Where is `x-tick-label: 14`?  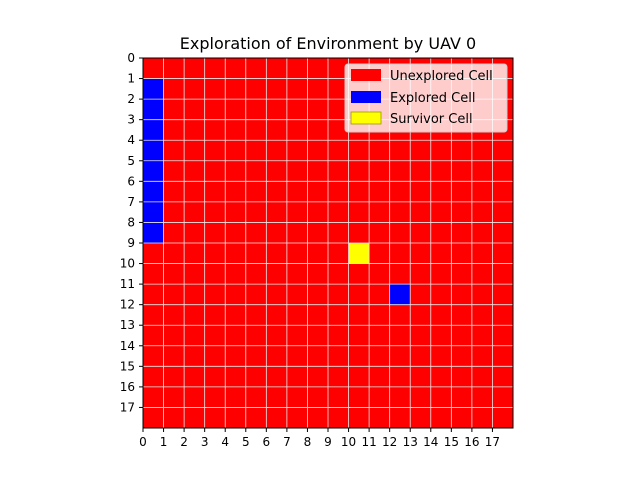 x-tick-label: 14 is located at coordinates (430, 442).